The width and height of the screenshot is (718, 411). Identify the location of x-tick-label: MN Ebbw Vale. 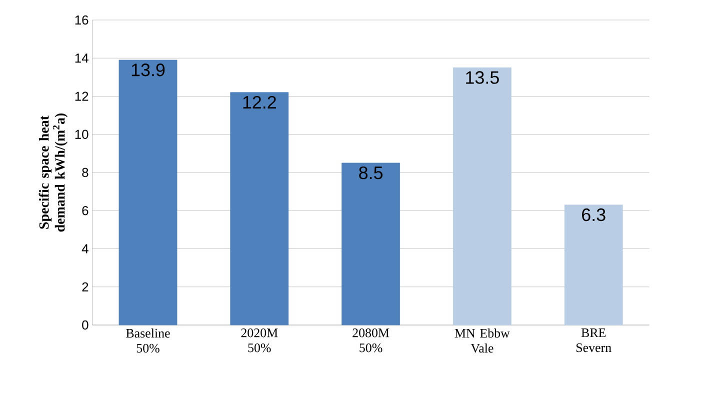
(482, 340).